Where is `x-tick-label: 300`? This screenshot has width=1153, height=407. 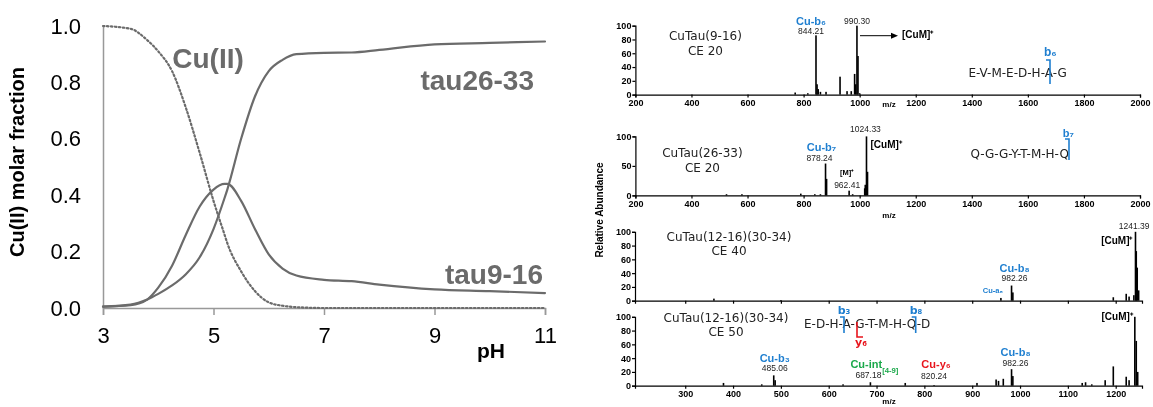 x-tick-label: 300 is located at coordinates (686, 394).